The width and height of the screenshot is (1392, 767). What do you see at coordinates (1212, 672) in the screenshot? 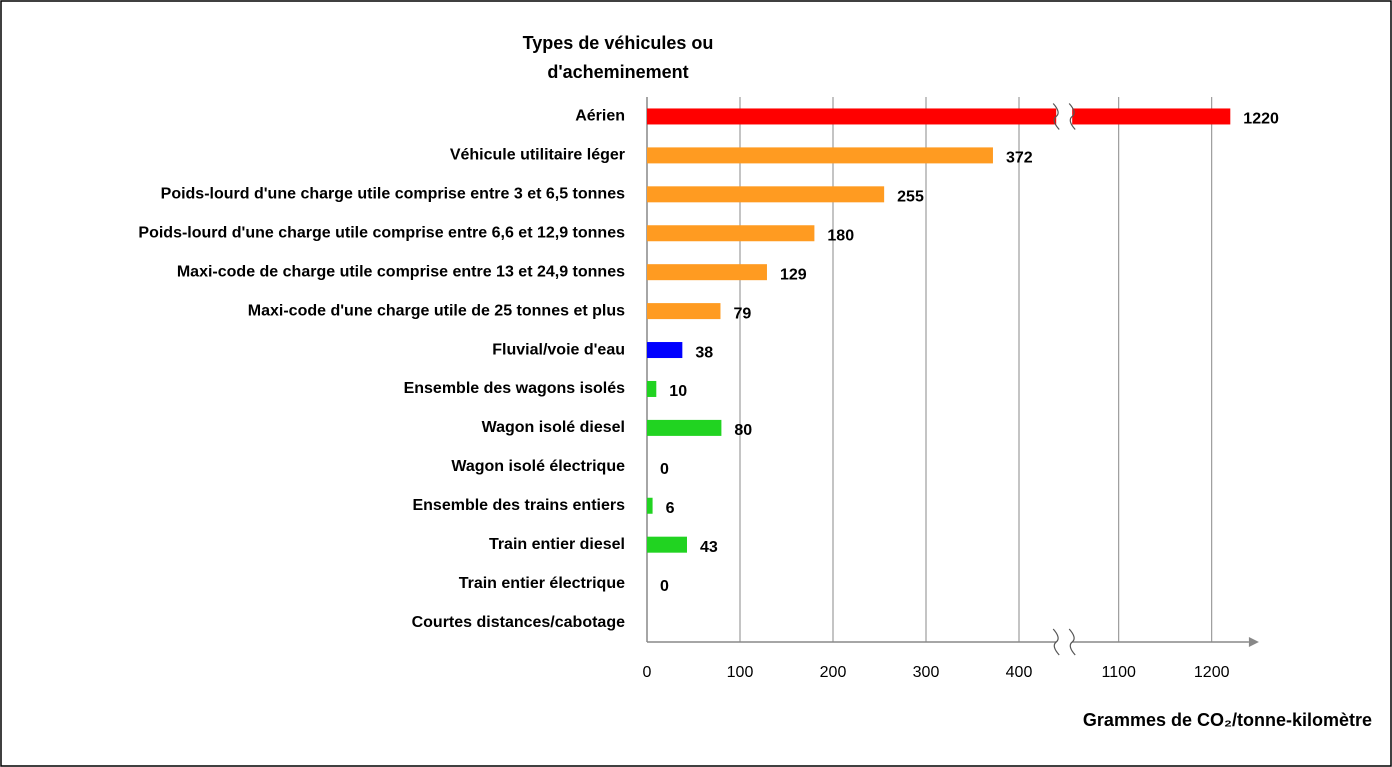
I see `x-tick-label: 1200` at bounding box center [1212, 672].